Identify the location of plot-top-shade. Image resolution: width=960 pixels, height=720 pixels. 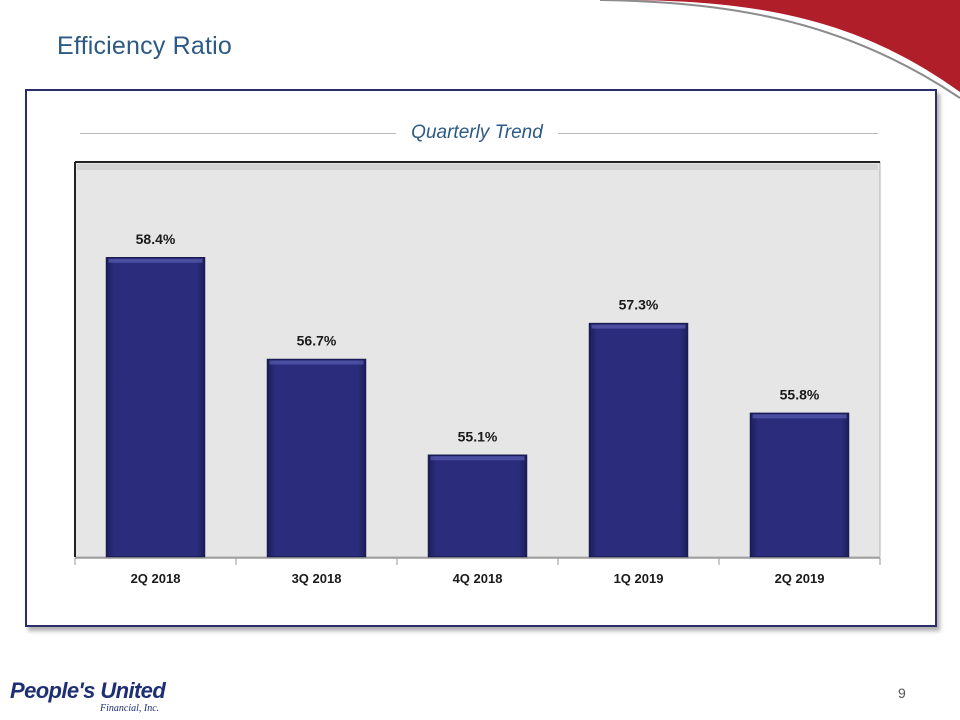
(477, 167).